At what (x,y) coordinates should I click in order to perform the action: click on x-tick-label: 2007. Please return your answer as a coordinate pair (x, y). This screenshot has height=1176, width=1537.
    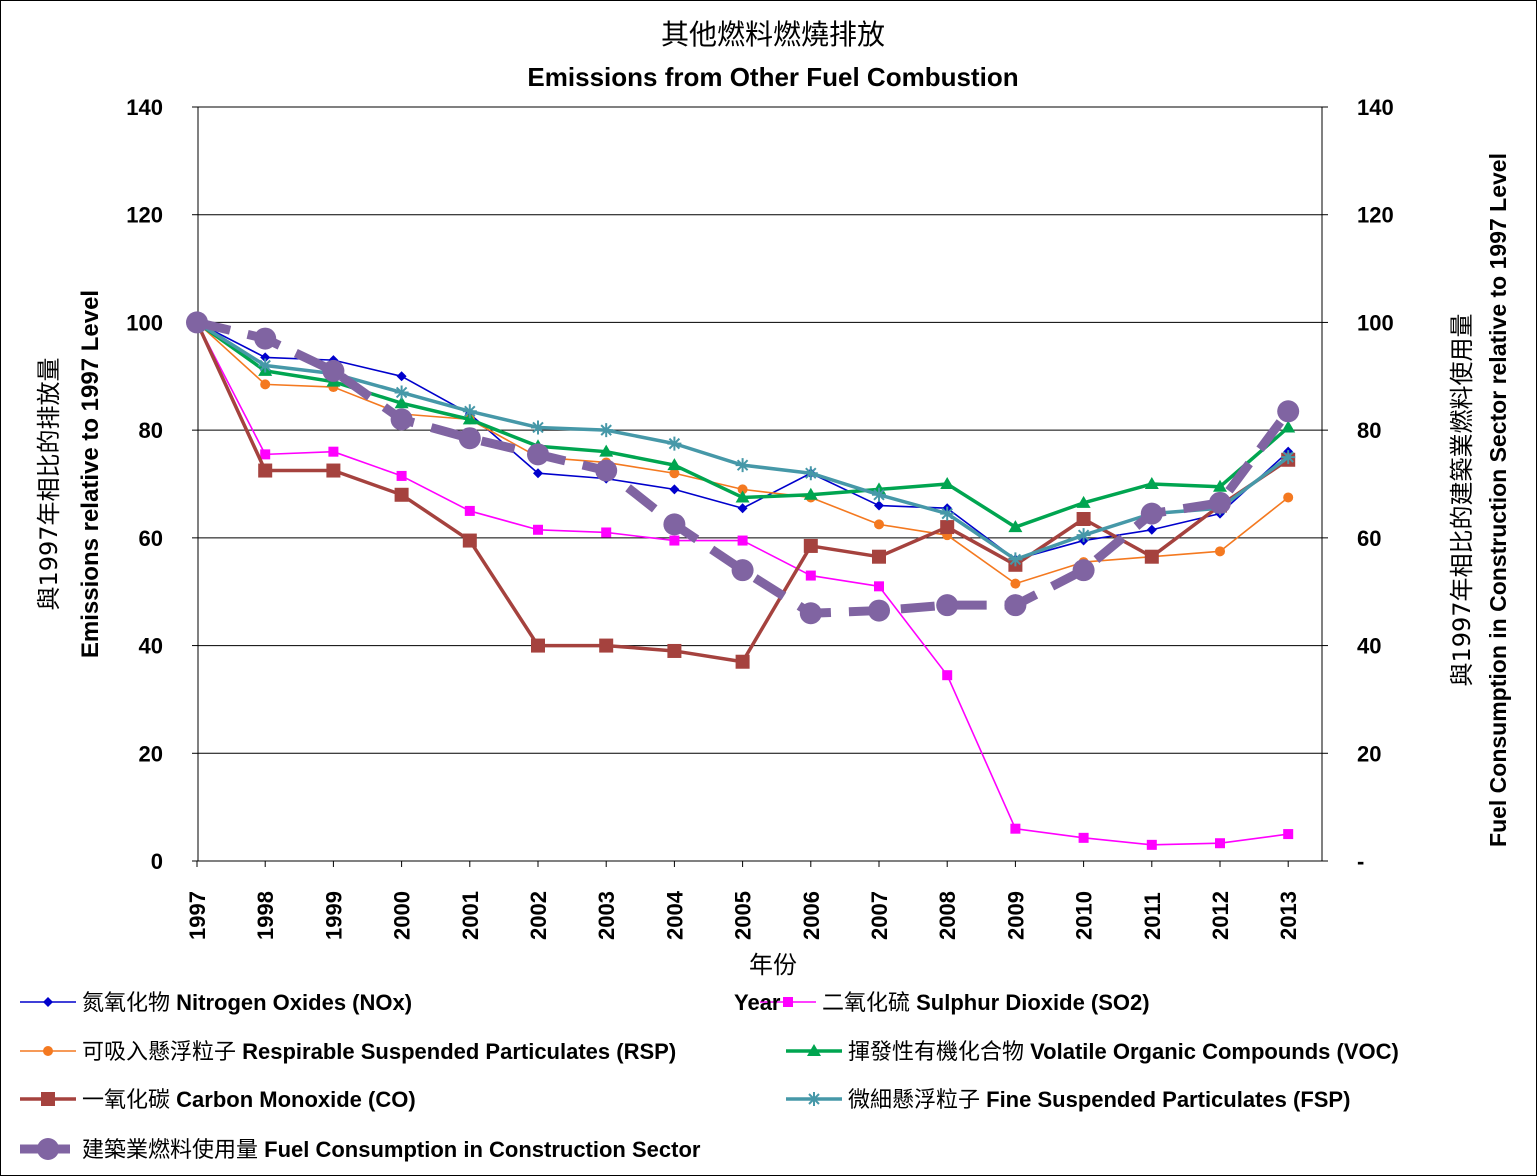
    Looking at the image, I should click on (879, 915).